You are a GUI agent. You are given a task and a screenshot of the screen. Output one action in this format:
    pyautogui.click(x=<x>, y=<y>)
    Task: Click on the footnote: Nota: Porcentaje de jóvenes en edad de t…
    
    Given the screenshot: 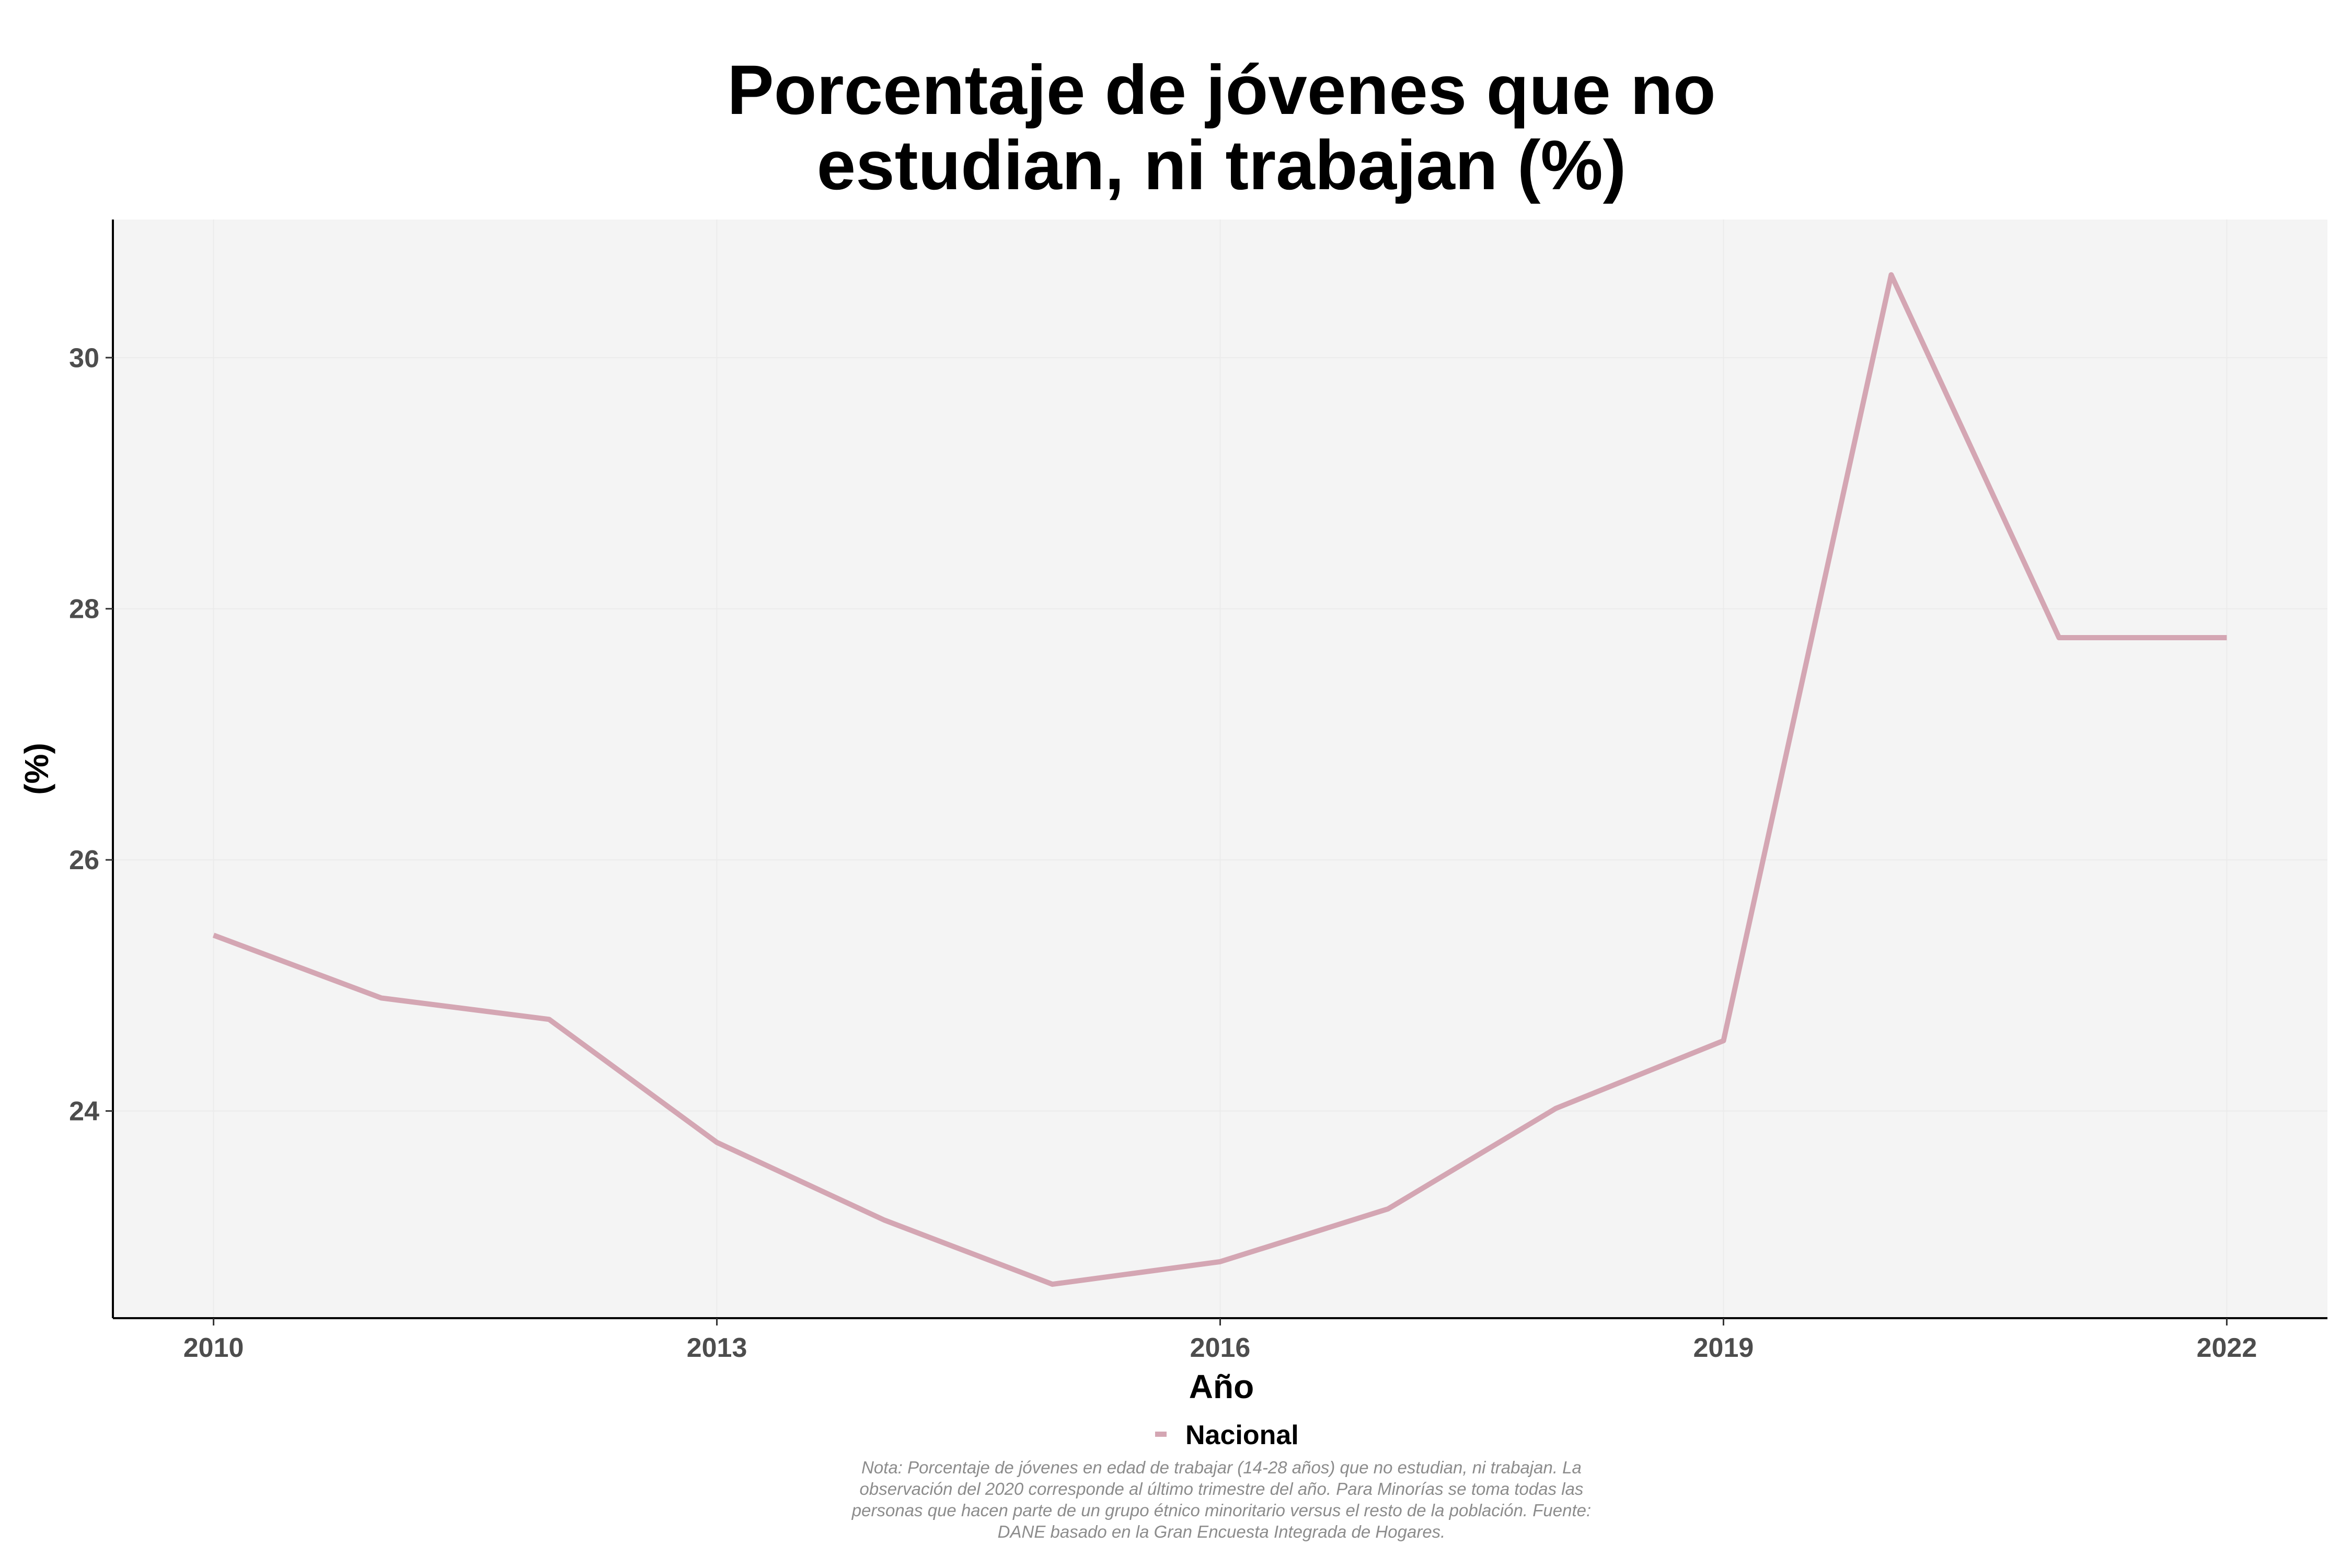 What is the action you would take?
    pyautogui.click(x=1221, y=1499)
    